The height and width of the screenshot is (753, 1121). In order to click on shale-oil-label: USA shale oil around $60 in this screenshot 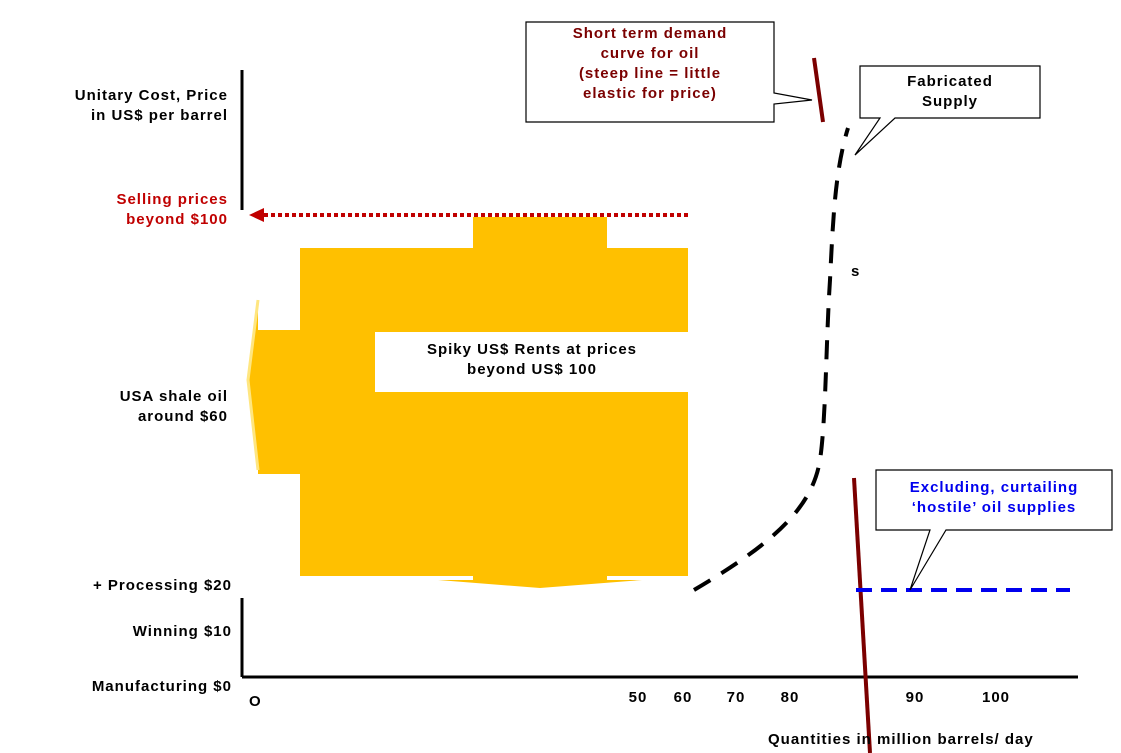, I will do `click(114, 407)`.